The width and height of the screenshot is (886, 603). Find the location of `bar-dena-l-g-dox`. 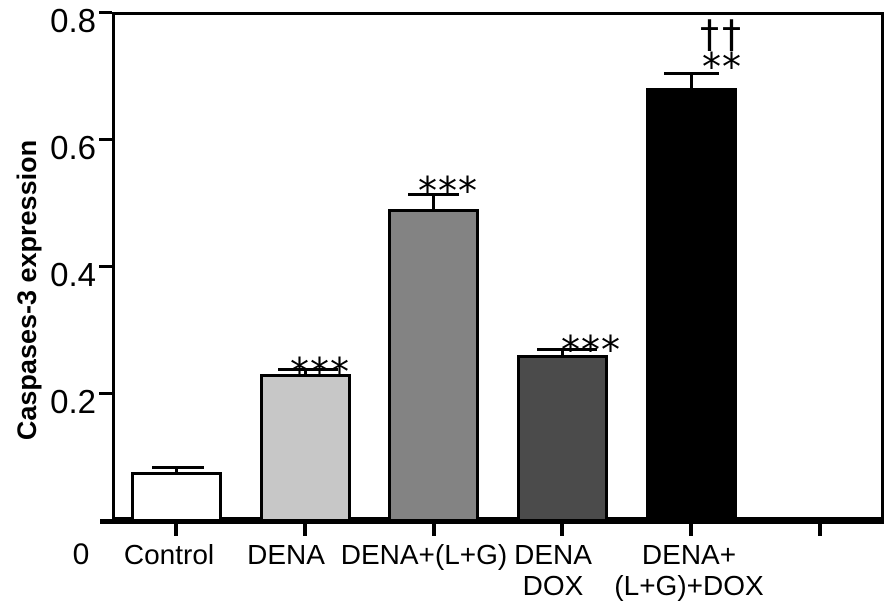

bar-dena-l-g-dox is located at coordinates (691, 305).